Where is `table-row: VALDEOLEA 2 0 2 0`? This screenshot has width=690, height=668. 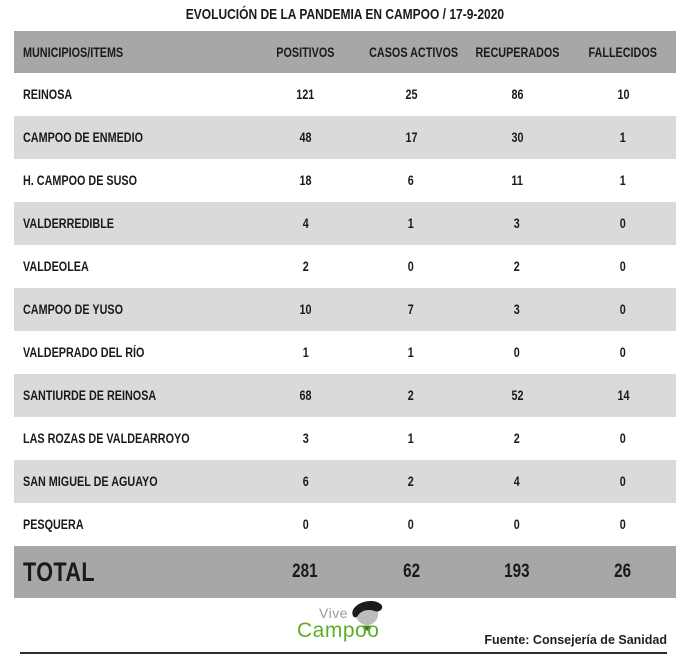 table-row: VALDEOLEA 2 0 2 0 is located at coordinates (345, 266).